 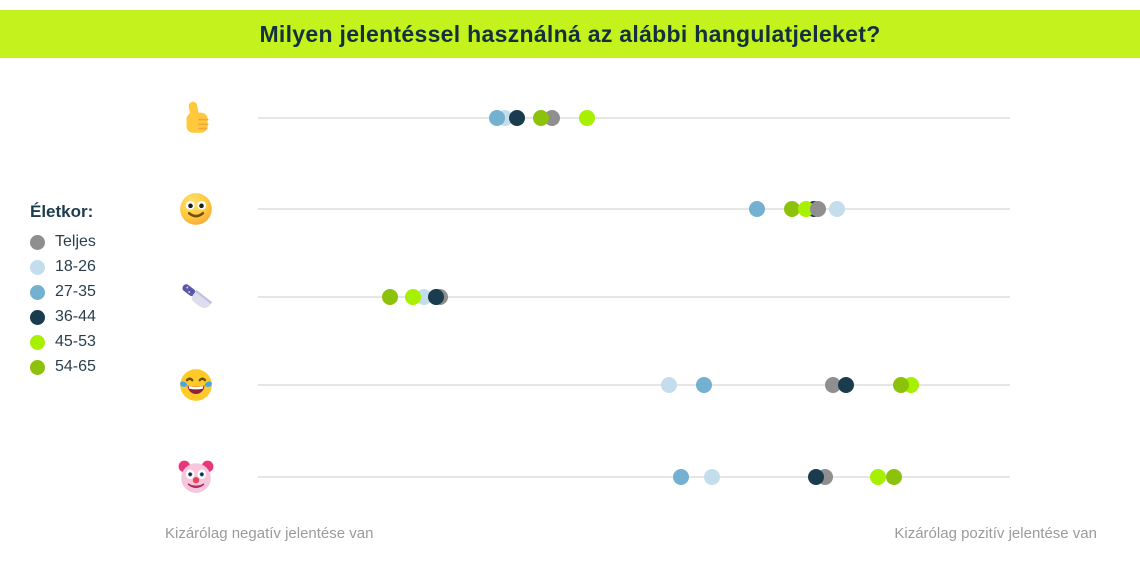 I want to click on legend-item-18-26: 18-26, so click(x=63, y=267).